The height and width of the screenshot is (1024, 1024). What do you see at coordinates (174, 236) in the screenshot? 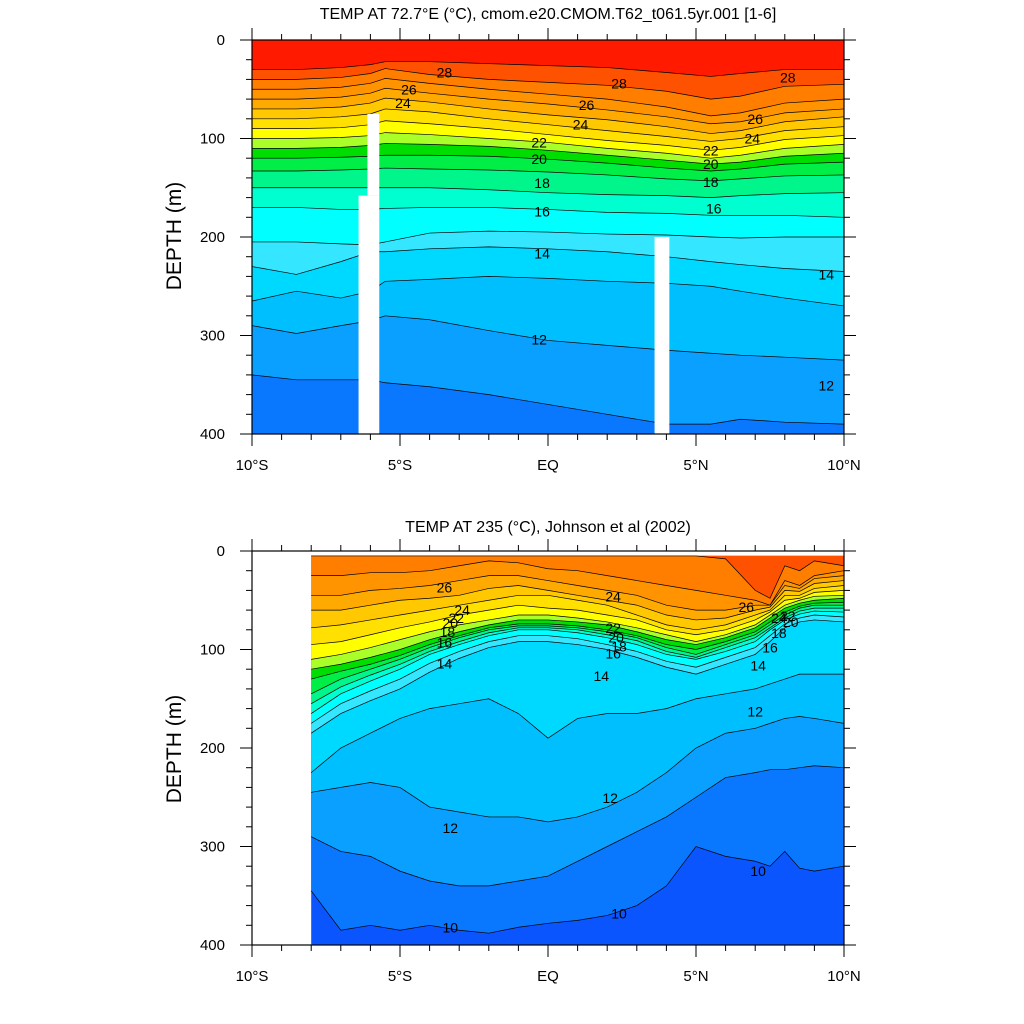
I see `model-panel-y-axis-label: DEPTH (m)` at bounding box center [174, 236].